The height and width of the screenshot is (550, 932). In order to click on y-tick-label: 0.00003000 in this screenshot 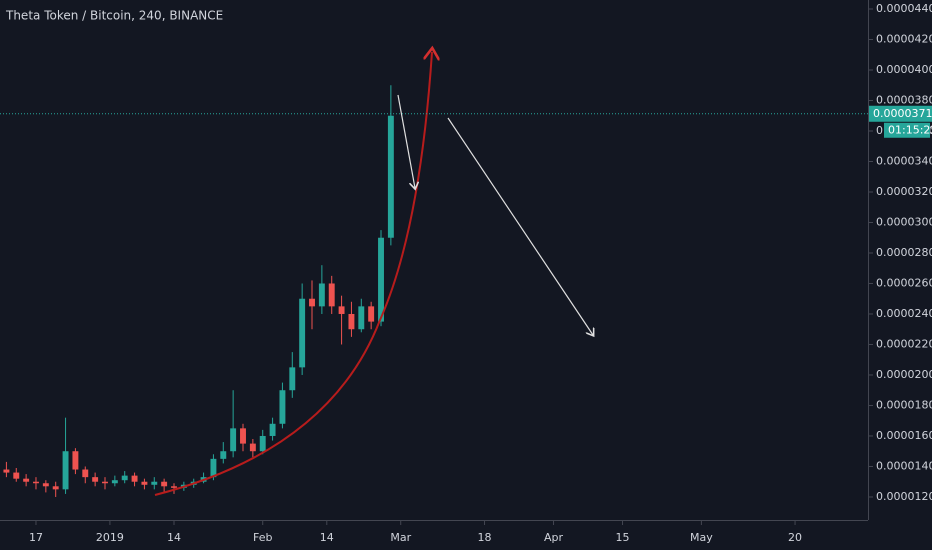, I will do `click(904, 221)`.